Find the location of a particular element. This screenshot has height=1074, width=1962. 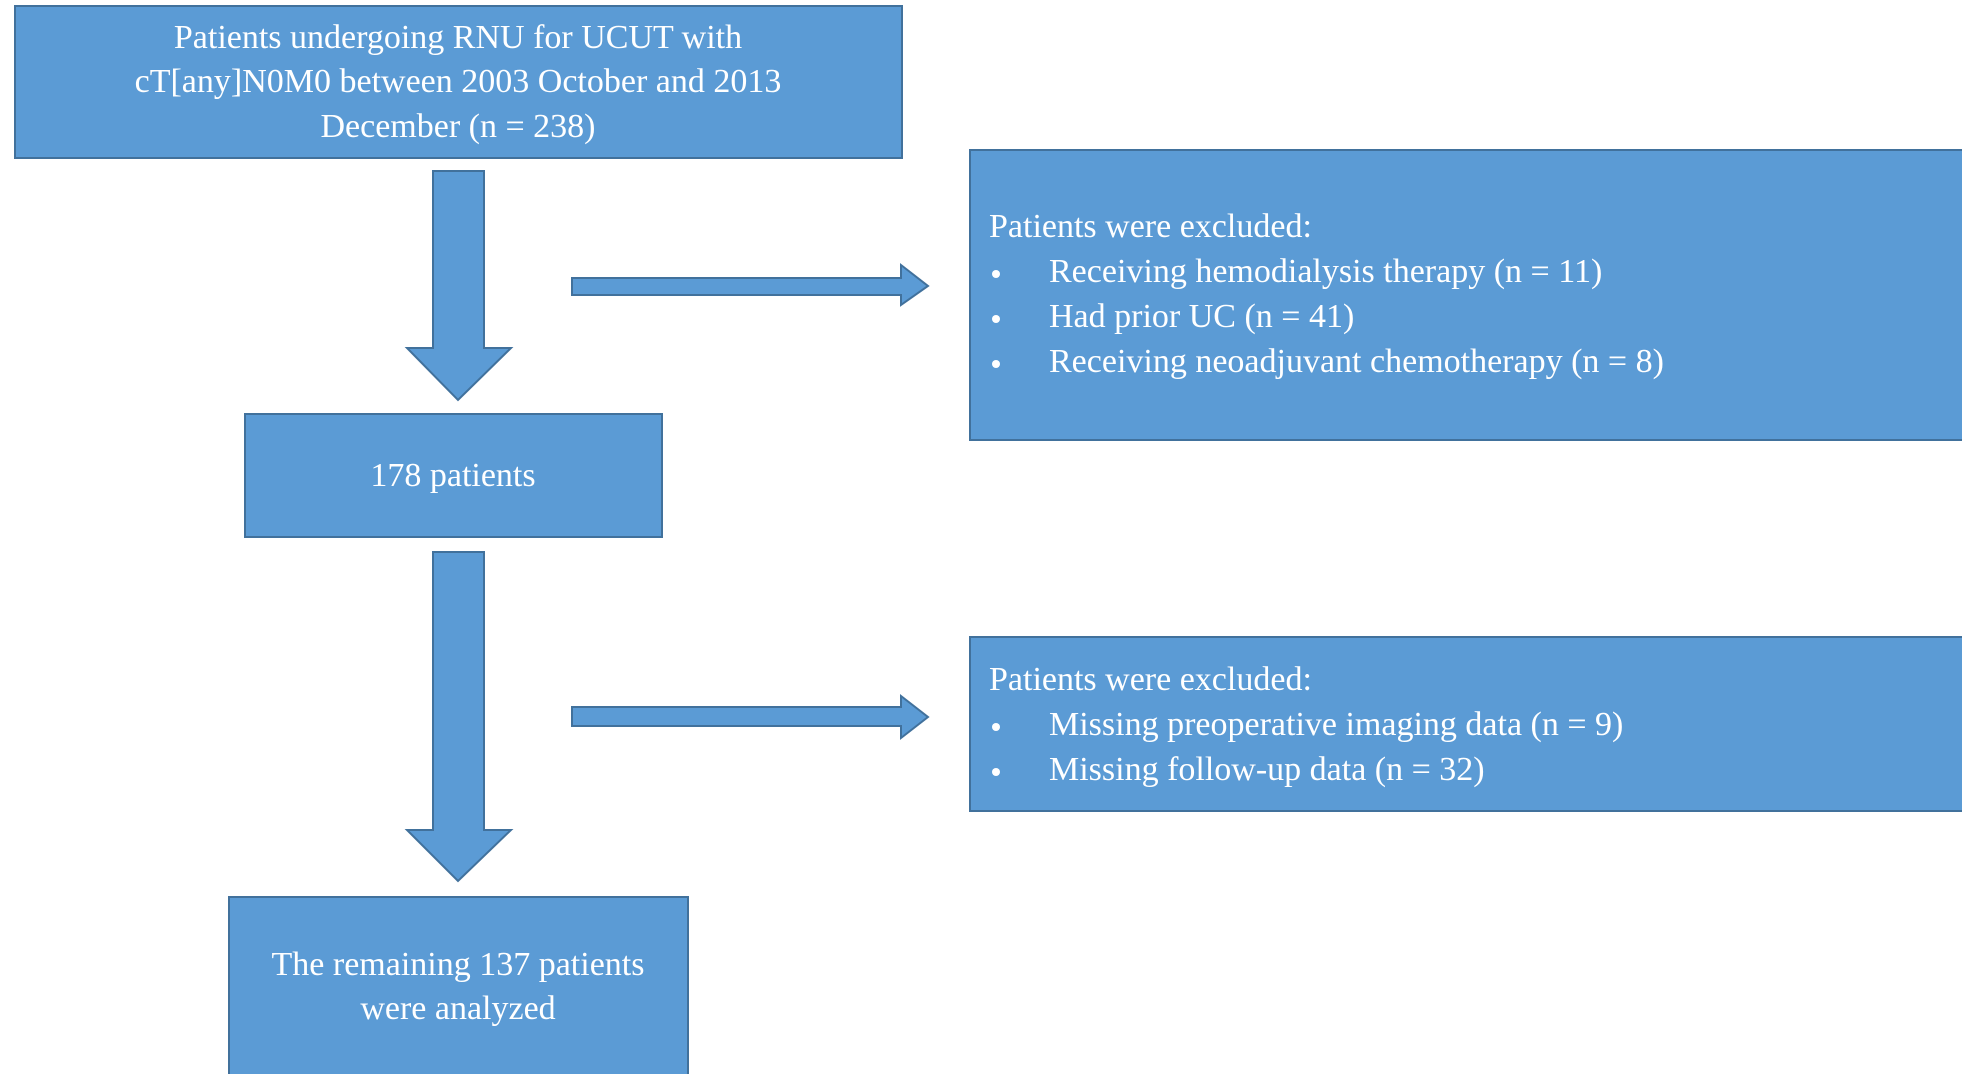

exclusion-item: Had prior UC (n = 41) is located at coordinates (1201, 316).